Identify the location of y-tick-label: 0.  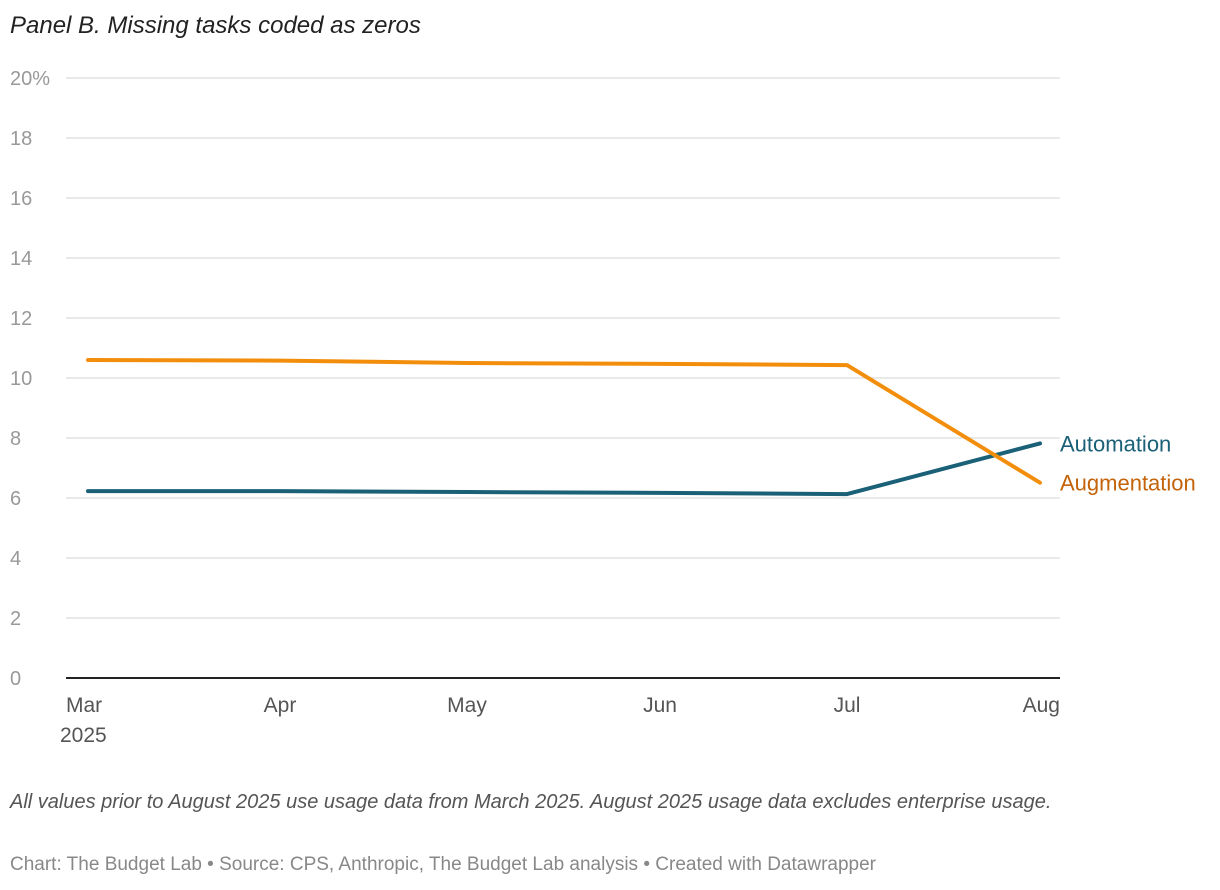
(15, 679).